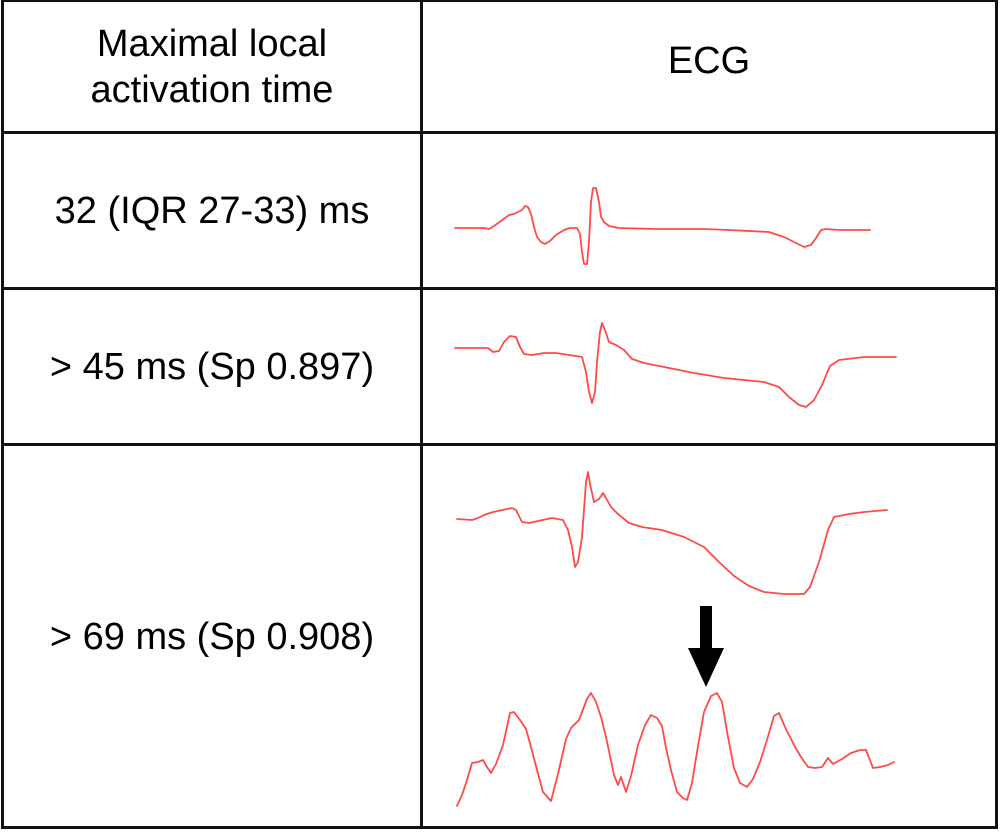 Image resolution: width=1000 pixels, height=839 pixels. Describe the element at coordinates (212, 89) in the screenshot. I see `header-lat-line2: activation time` at that location.